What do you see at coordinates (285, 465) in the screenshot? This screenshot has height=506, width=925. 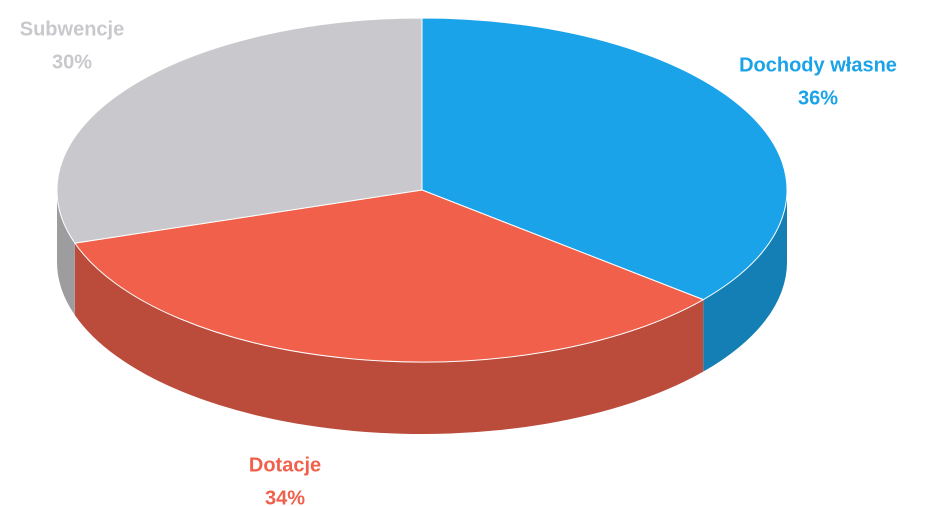 I see `slice-label: Dotacje` at bounding box center [285, 465].